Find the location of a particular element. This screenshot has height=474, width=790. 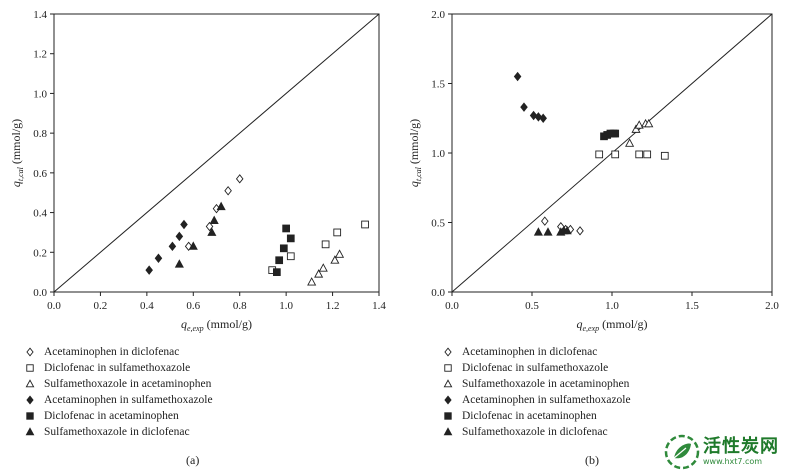

watermark-title: 活性炭网 is located at coordinates (741, 446).